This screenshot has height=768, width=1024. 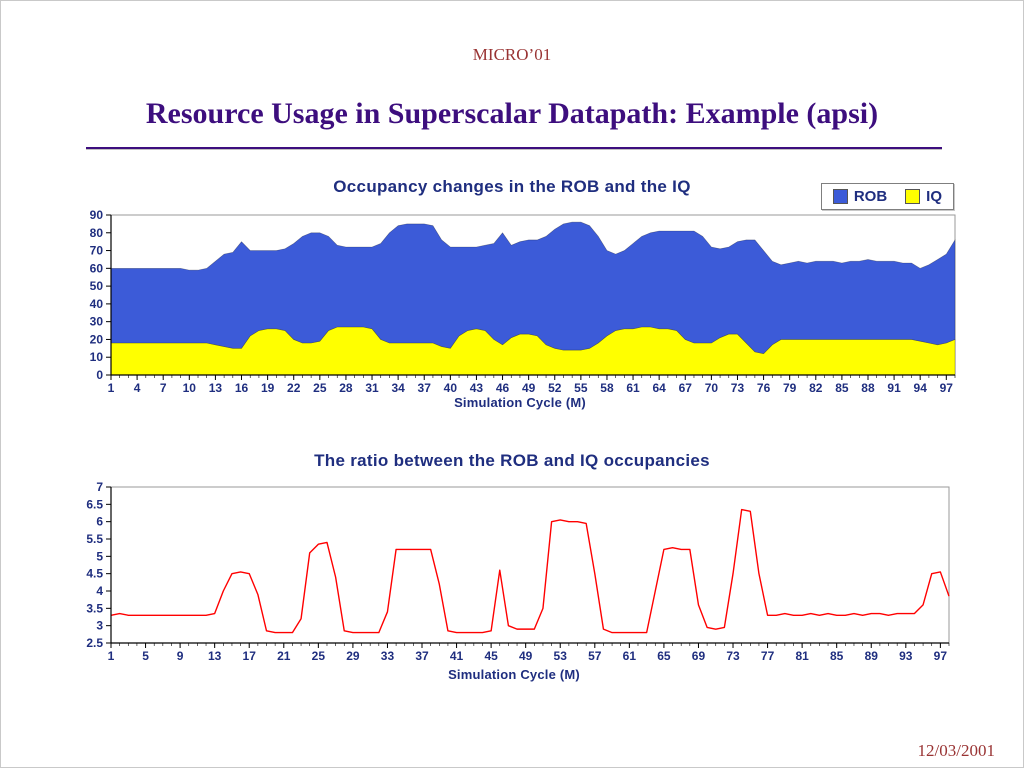 What do you see at coordinates (840, 196) in the screenshot?
I see `rob-swatch-icon` at bounding box center [840, 196].